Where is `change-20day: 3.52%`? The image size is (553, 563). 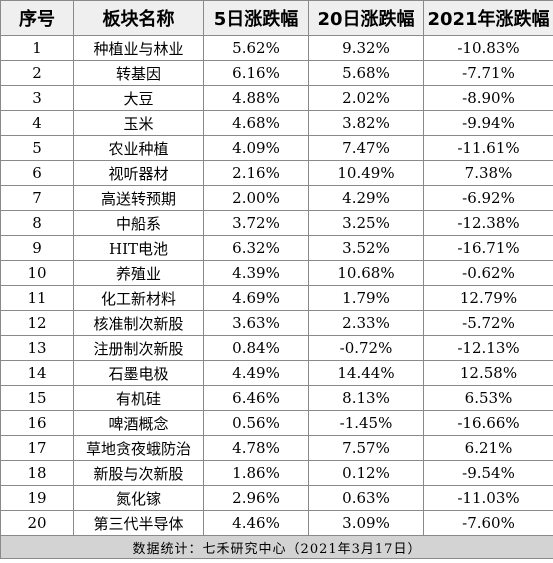
change-20day: 3.52% is located at coordinates (366, 248).